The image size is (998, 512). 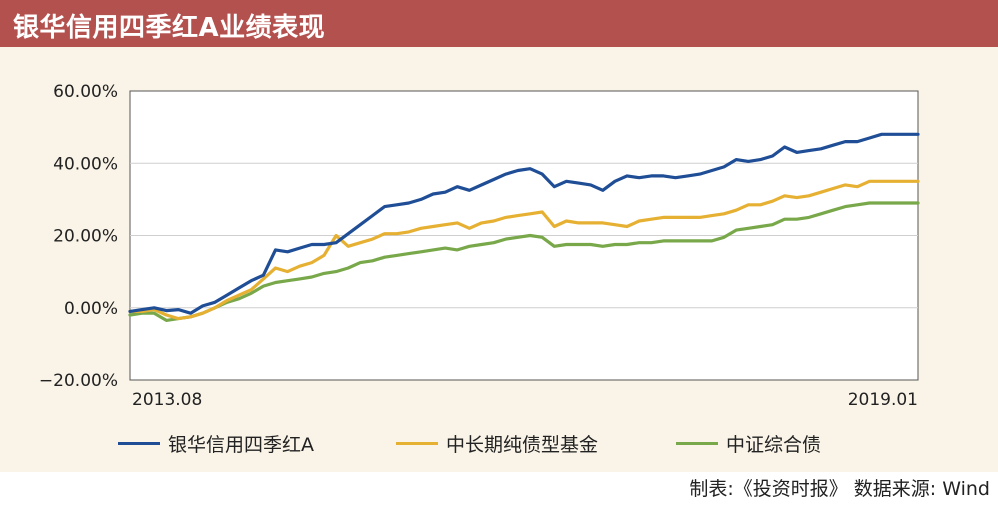 What do you see at coordinates (499, 23) in the screenshot?
I see `title-bar: 银华信用四季红A业绩表现` at bounding box center [499, 23].